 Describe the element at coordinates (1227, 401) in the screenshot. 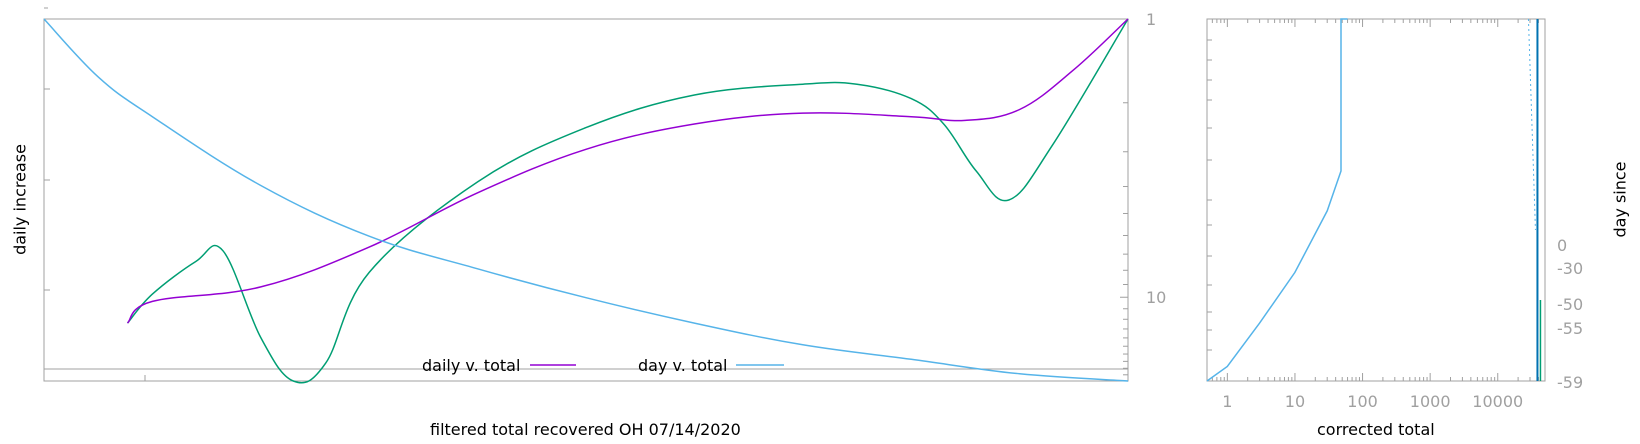

I see `right-x-tick-label: 1` at that location.